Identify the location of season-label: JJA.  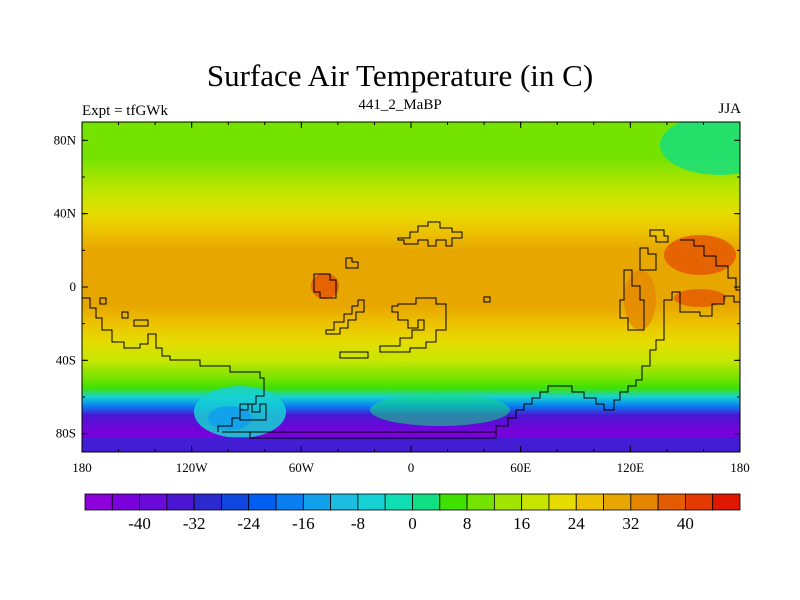
(729, 109).